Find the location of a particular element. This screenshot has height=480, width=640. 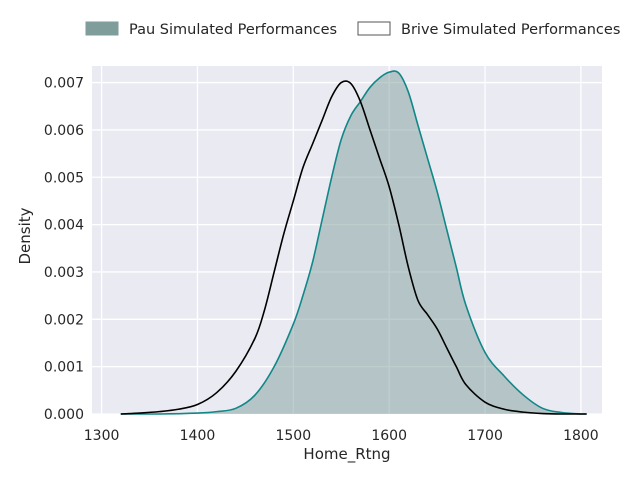

y-tick-label: 0.000 is located at coordinates (64, 415).